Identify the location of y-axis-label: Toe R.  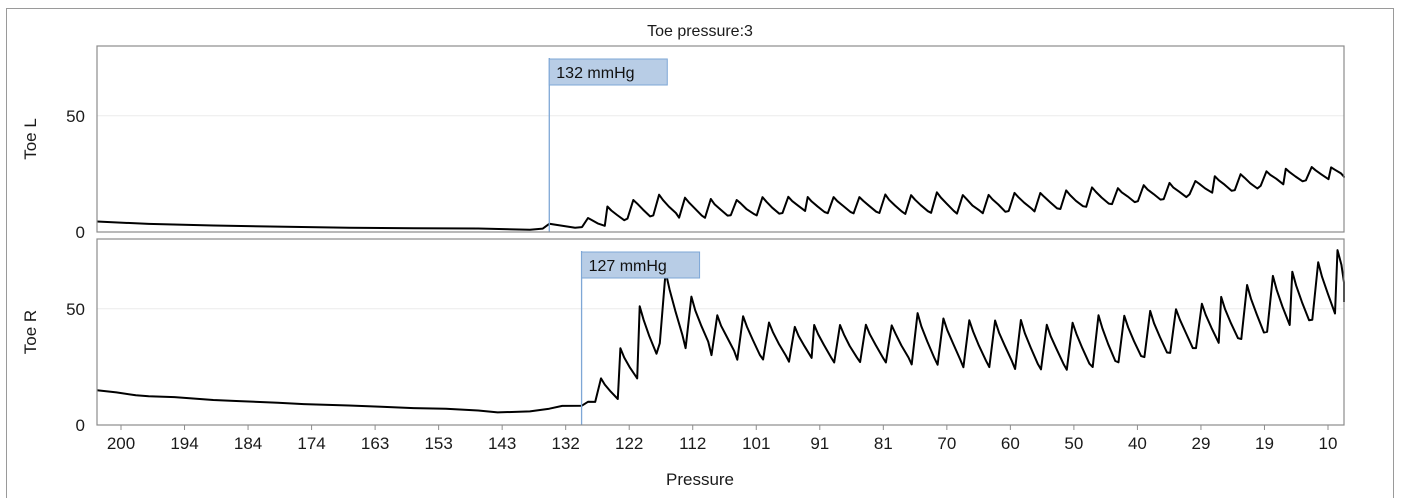
(30, 332).